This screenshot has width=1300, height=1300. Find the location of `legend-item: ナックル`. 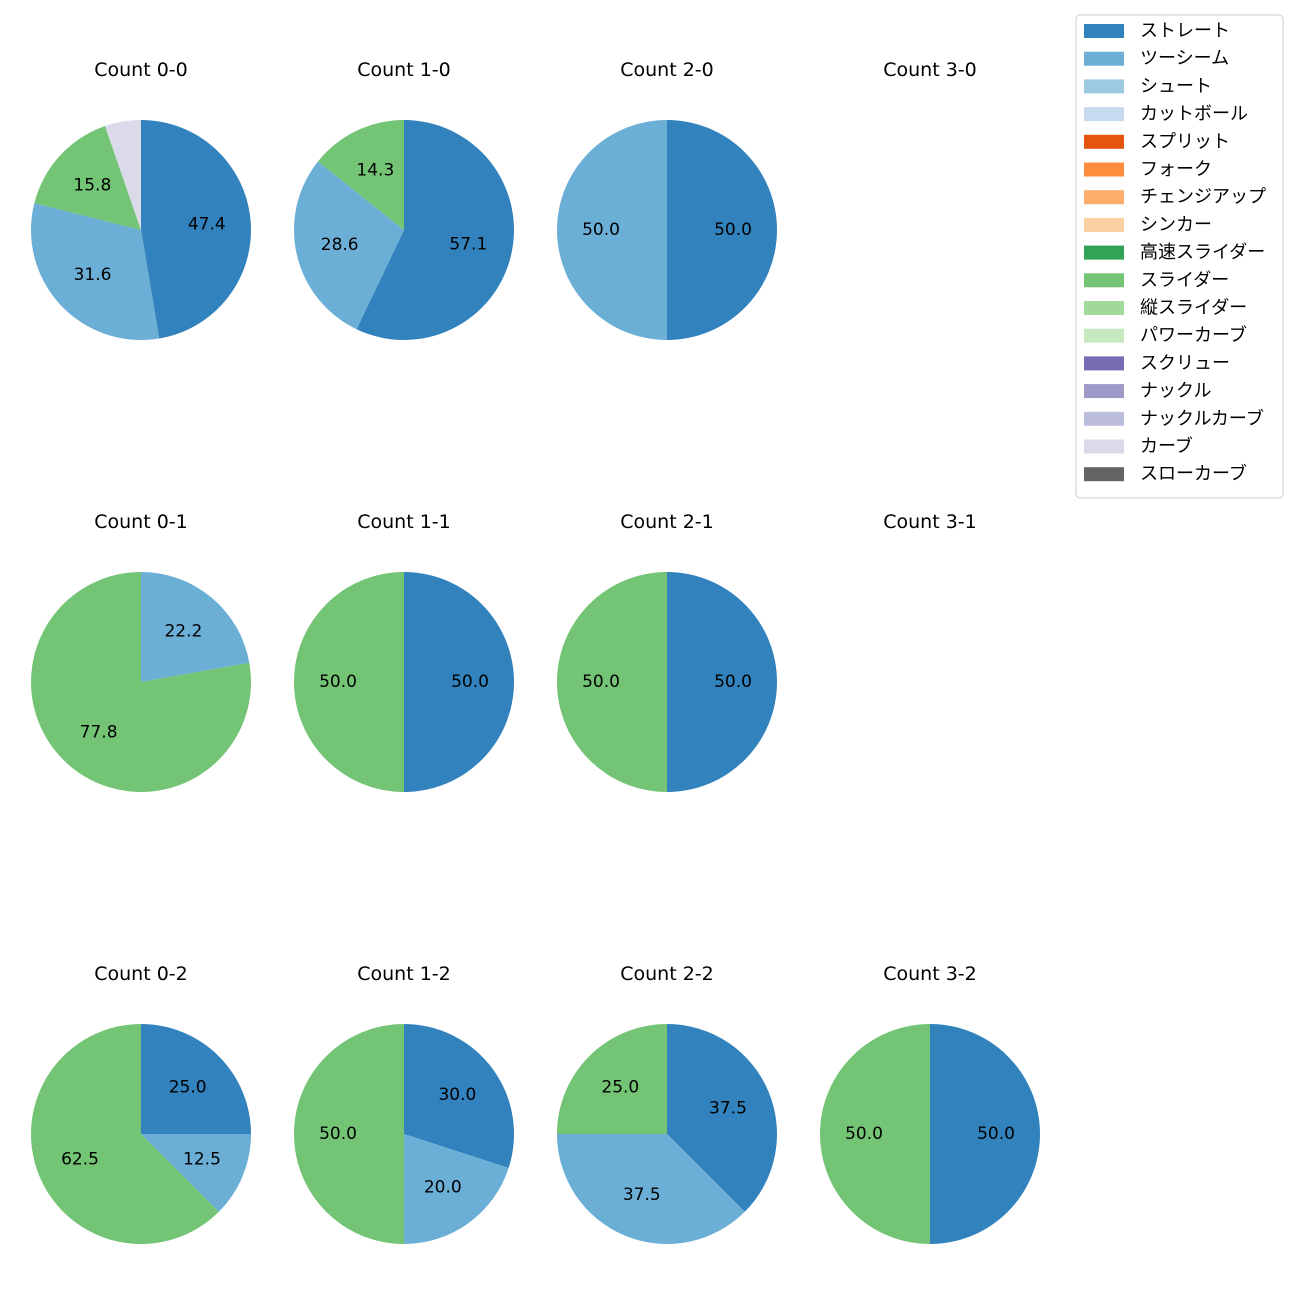

legend-item: ナックル is located at coordinates (1147, 391).